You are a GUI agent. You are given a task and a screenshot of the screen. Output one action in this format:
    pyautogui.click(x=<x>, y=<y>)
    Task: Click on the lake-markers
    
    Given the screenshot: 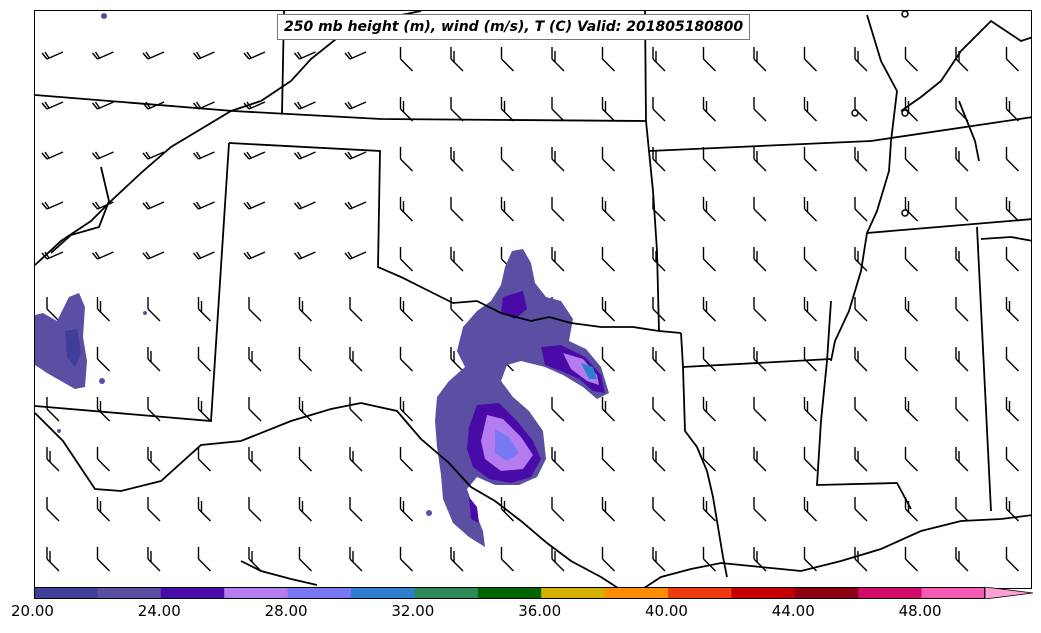 What is the action you would take?
    pyautogui.click(x=880, y=114)
    